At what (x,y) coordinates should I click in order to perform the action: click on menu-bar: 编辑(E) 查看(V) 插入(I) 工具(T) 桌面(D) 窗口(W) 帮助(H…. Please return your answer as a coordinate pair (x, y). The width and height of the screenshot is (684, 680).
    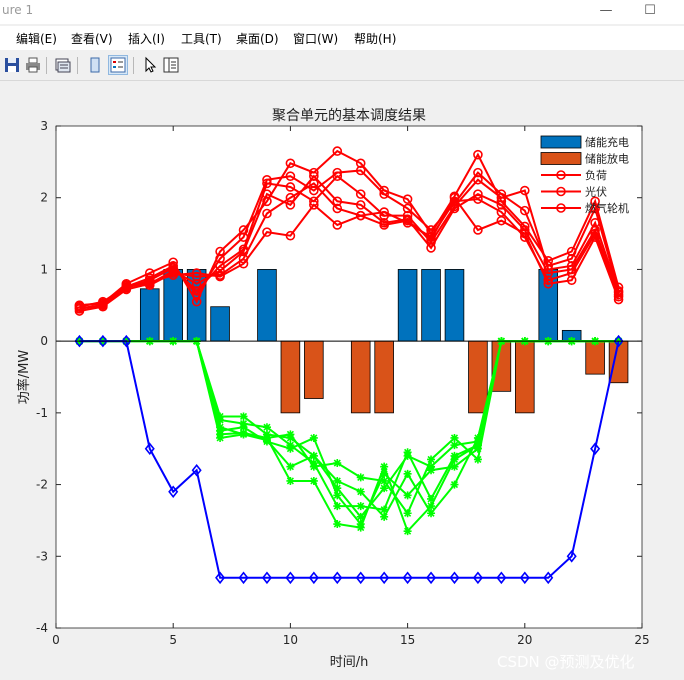
    Looking at the image, I should click on (342, 38).